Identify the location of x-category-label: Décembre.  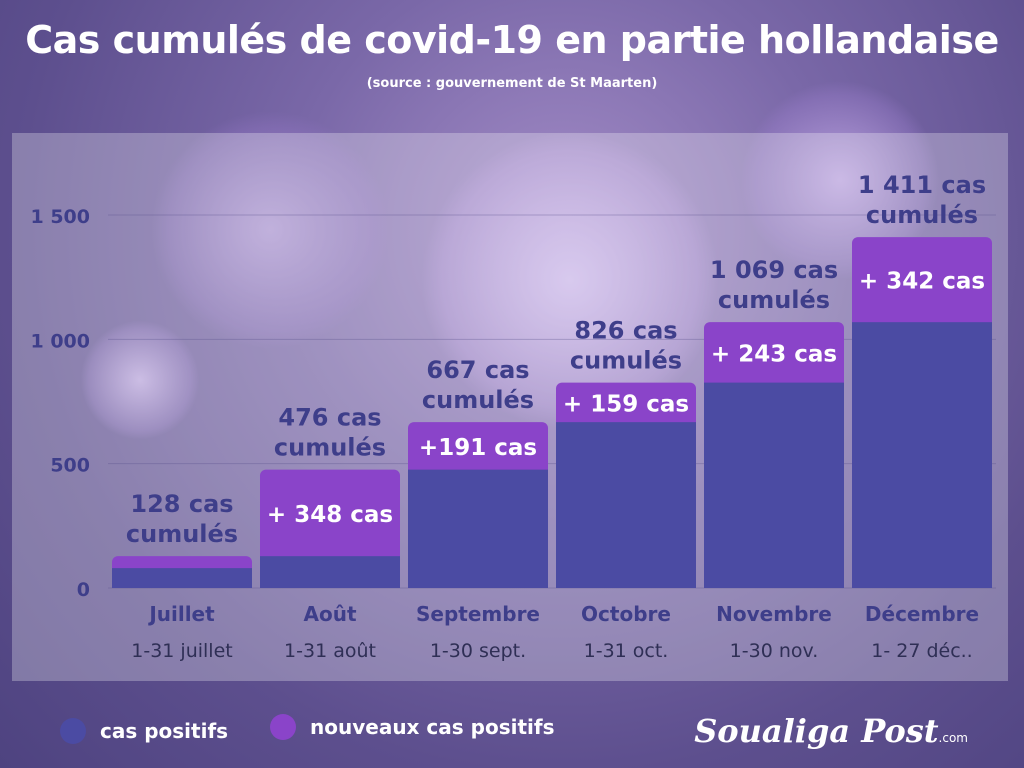
(922, 614).